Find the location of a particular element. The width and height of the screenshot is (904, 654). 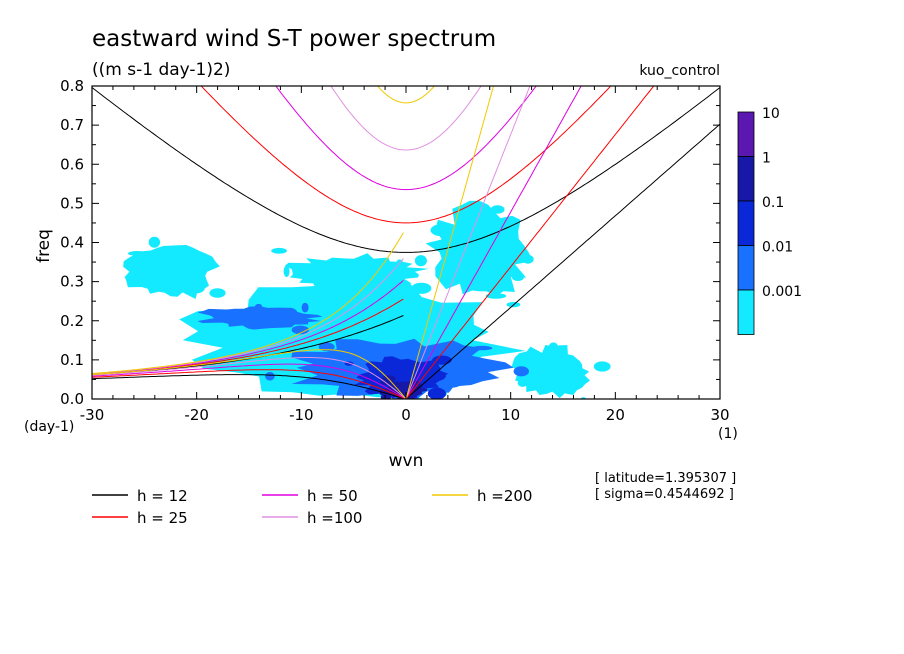

x-tick-label: 10 is located at coordinates (510, 415).